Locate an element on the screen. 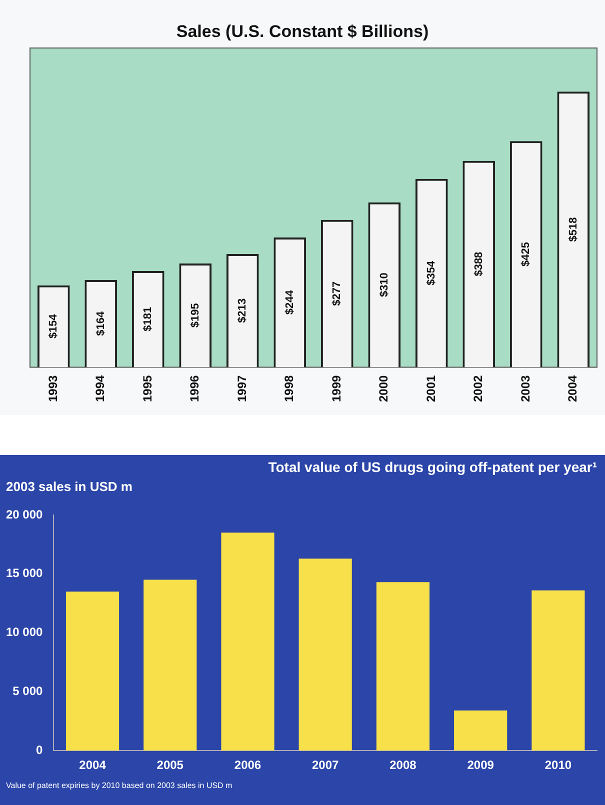 The width and height of the screenshot is (605, 805). text: Value of patent expiries by 2010 based on 2003 sales in USD m is located at coordinates (119, 785).